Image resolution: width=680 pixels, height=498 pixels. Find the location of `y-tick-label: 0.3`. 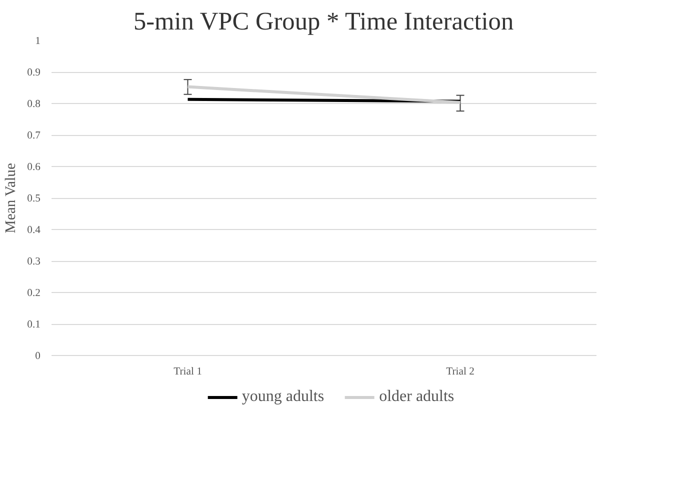

y-tick-label: 0.3 is located at coordinates (34, 262).